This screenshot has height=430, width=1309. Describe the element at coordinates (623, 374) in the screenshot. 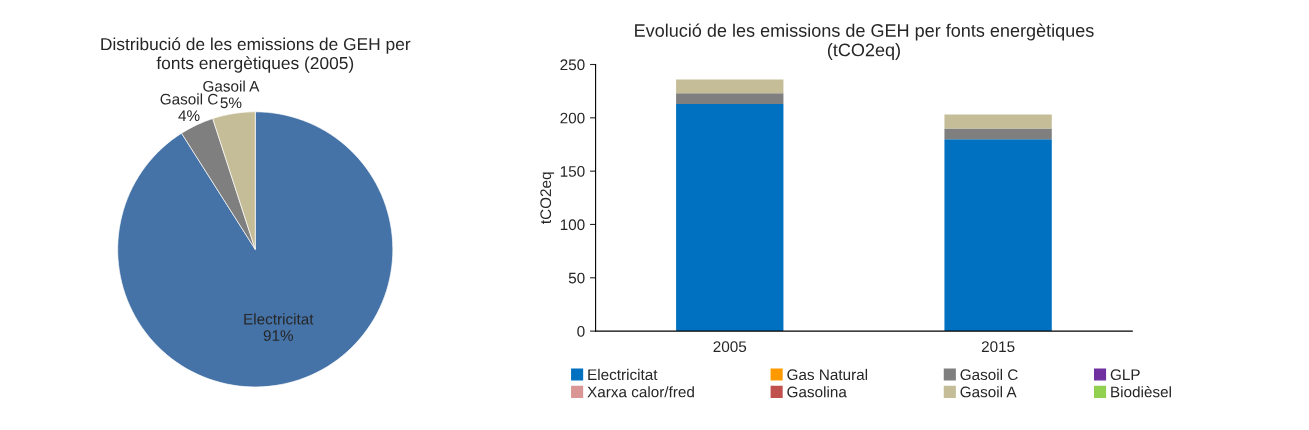

I see `legend-label: Electricitat` at that location.